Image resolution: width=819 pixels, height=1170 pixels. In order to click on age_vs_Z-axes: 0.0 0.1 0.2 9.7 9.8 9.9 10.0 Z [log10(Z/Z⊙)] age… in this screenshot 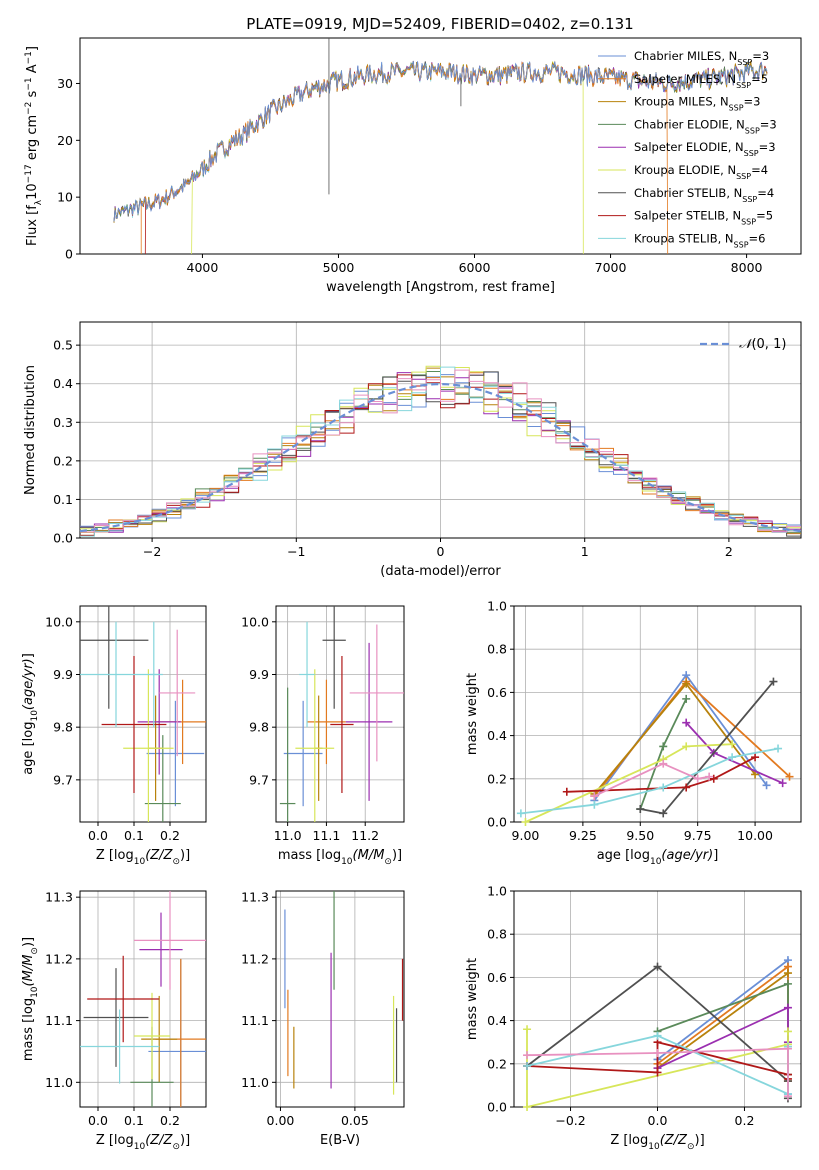, I will do `click(114, 736)`.